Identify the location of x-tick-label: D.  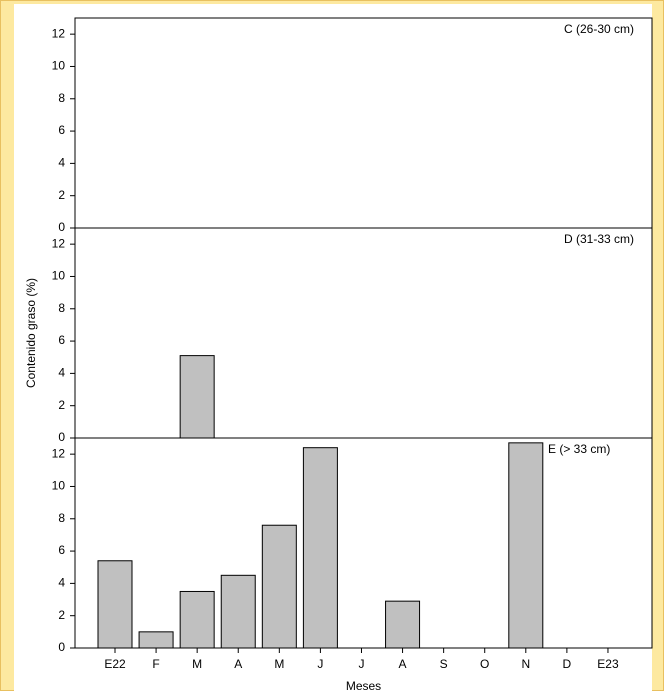
(567, 664).